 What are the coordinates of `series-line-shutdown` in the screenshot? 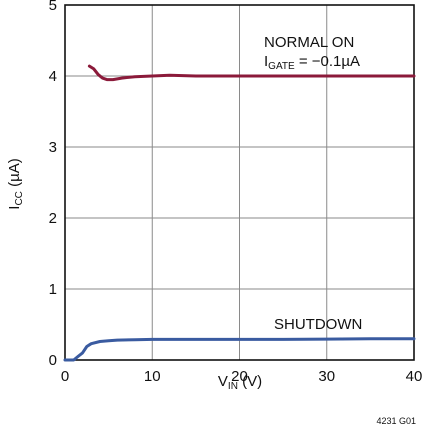 It's located at (239, 349).